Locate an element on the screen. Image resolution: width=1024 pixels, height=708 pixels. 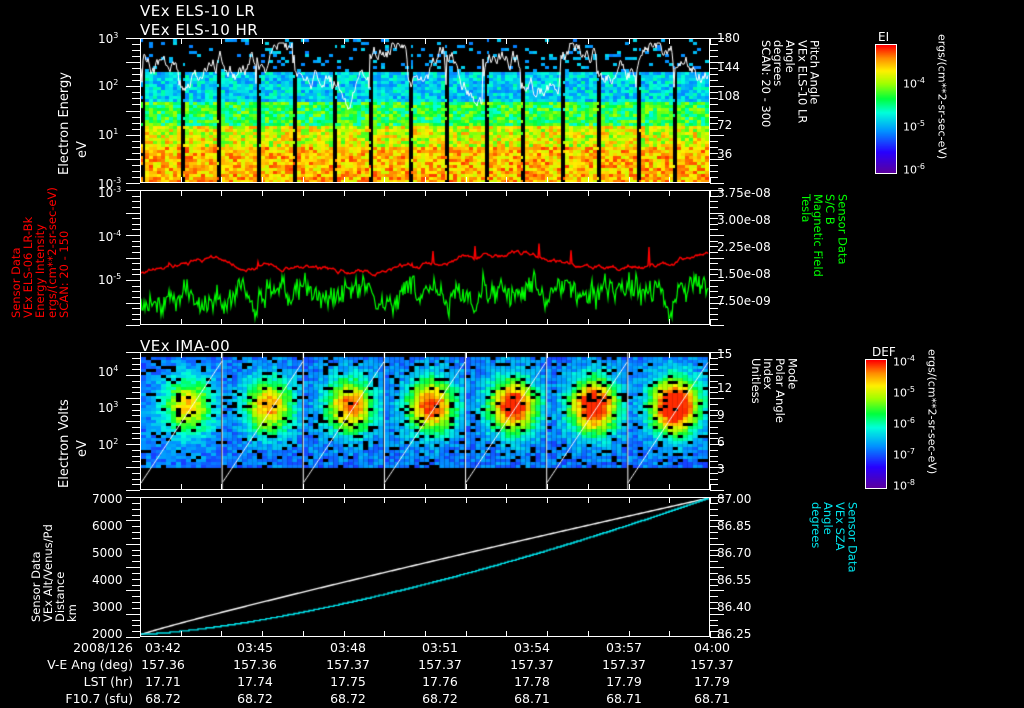
panel3-colorbar-tick-4: 10⁻⁸ is located at coordinates (904, 485).